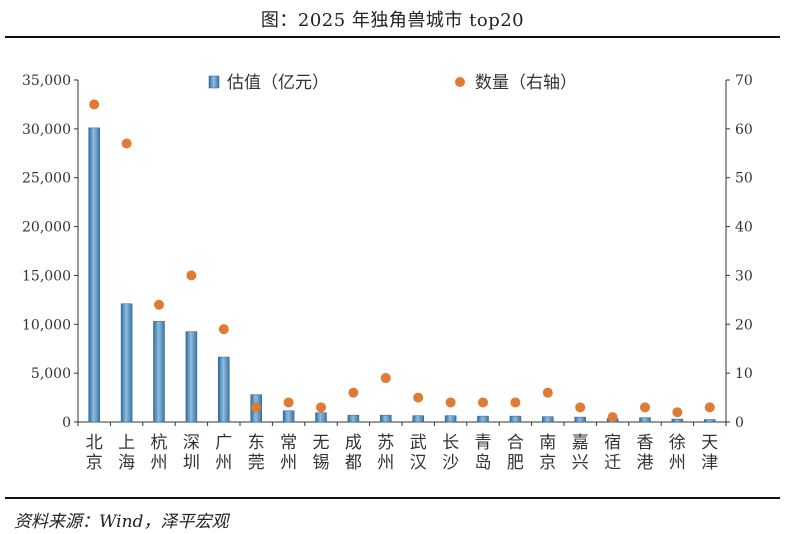 This screenshot has width=785, height=534. Describe the element at coordinates (580, 407) in the screenshot. I see `point-嘉兴` at that location.